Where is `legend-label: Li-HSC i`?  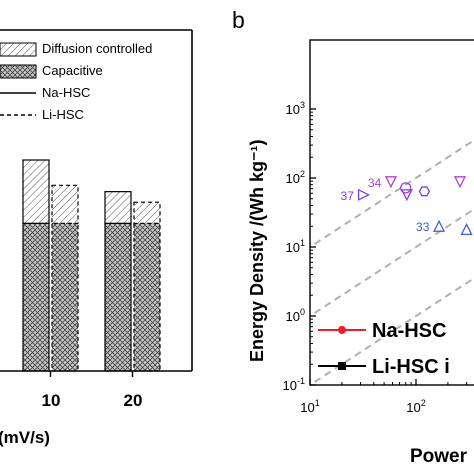
legend-label: Li-HSC i is located at coordinates (411, 367).